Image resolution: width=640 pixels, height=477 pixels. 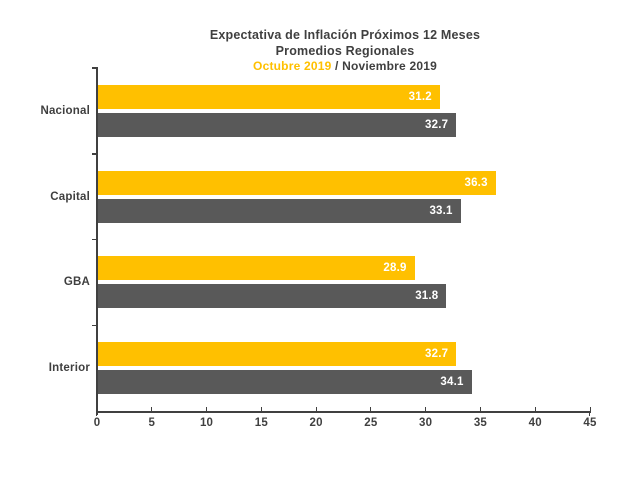 What do you see at coordinates (272, 296) in the screenshot?
I see `bar-noviembre-gba: 31.8` at bounding box center [272, 296].